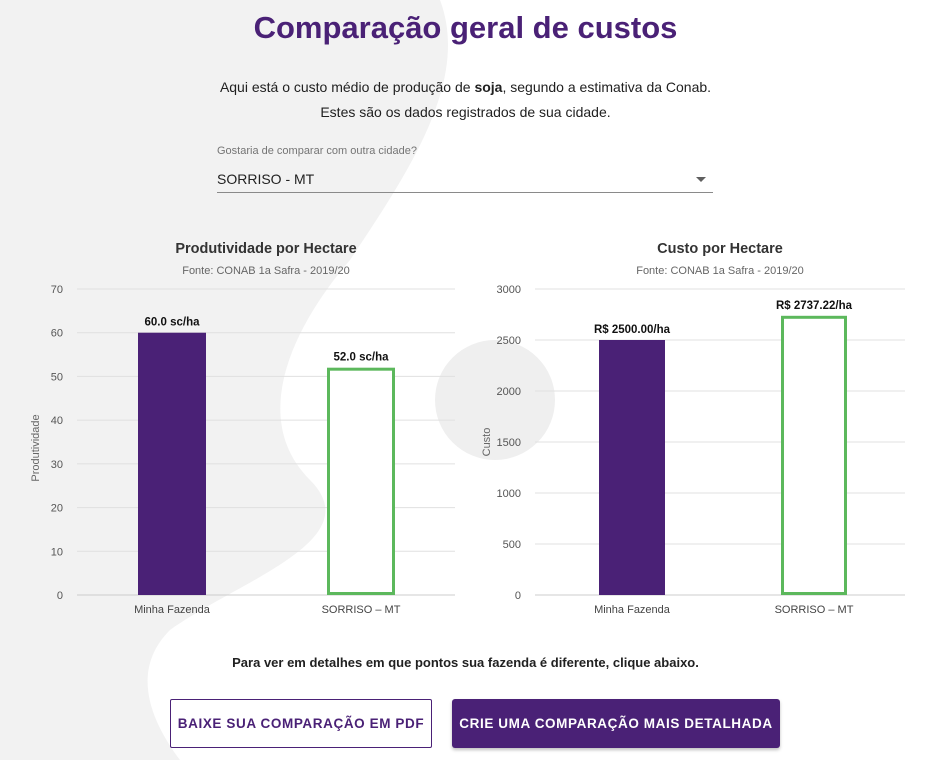  What do you see at coordinates (36, 447) in the screenshot?
I see `y-axis-label: Produtividade` at bounding box center [36, 447].